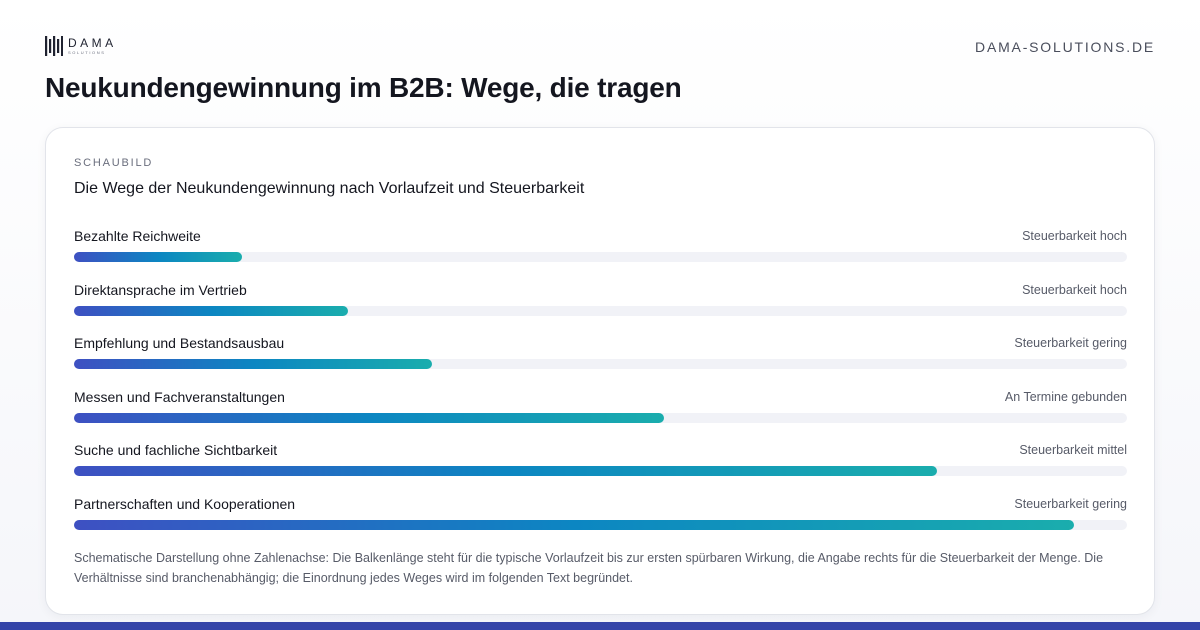 Image resolution: width=1200 pixels, height=630 pixels. Describe the element at coordinates (114, 163) in the screenshot. I see `card-kicker: SCHAUBILD` at that location.